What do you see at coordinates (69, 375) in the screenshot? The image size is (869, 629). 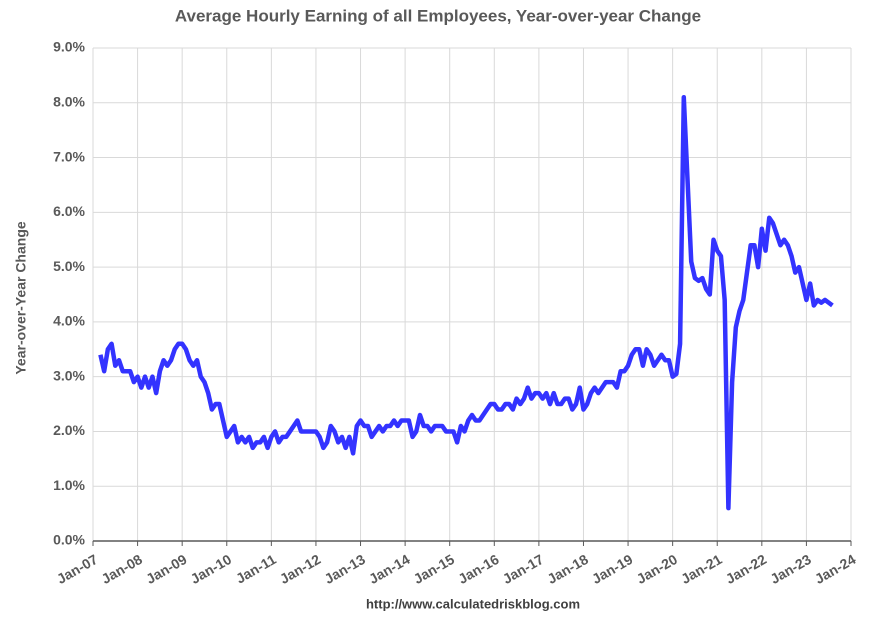 I see `y-tick-label: 3.0%` at bounding box center [69, 375].